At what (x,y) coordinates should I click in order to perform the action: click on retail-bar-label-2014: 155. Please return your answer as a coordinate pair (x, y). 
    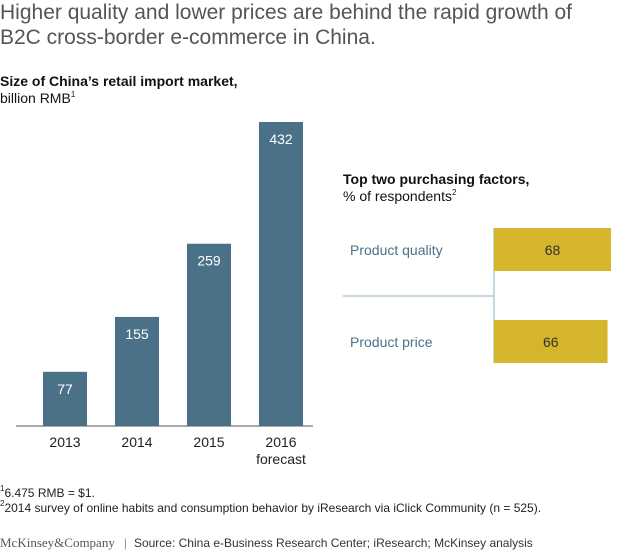
    Looking at the image, I should click on (137, 334).